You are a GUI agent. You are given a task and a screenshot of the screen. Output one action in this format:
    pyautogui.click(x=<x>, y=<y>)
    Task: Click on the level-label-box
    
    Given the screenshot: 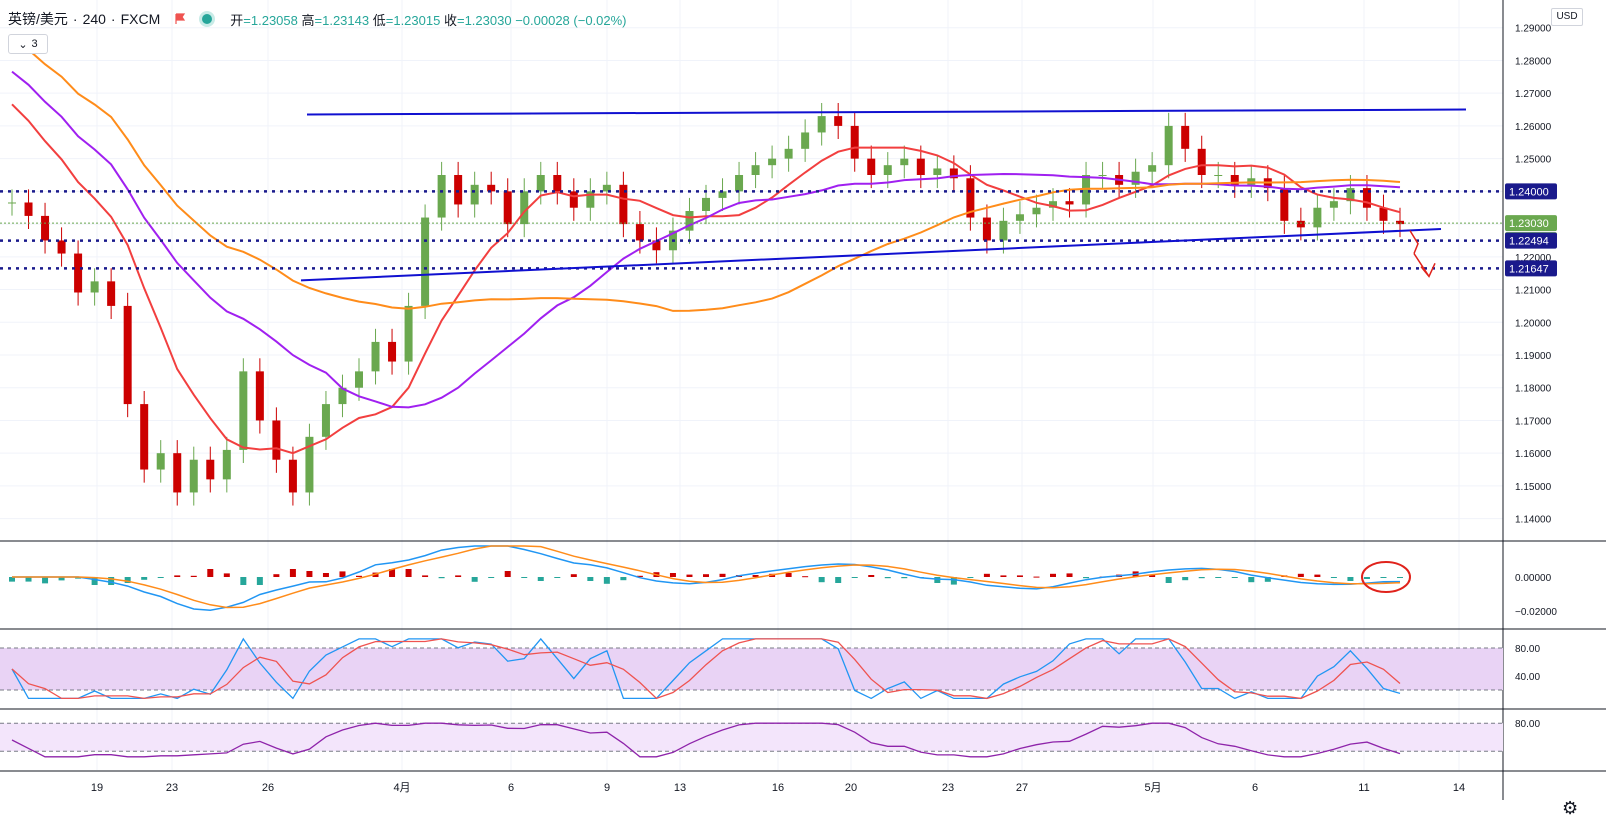 What is the action you would take?
    pyautogui.click(x=1531, y=268)
    